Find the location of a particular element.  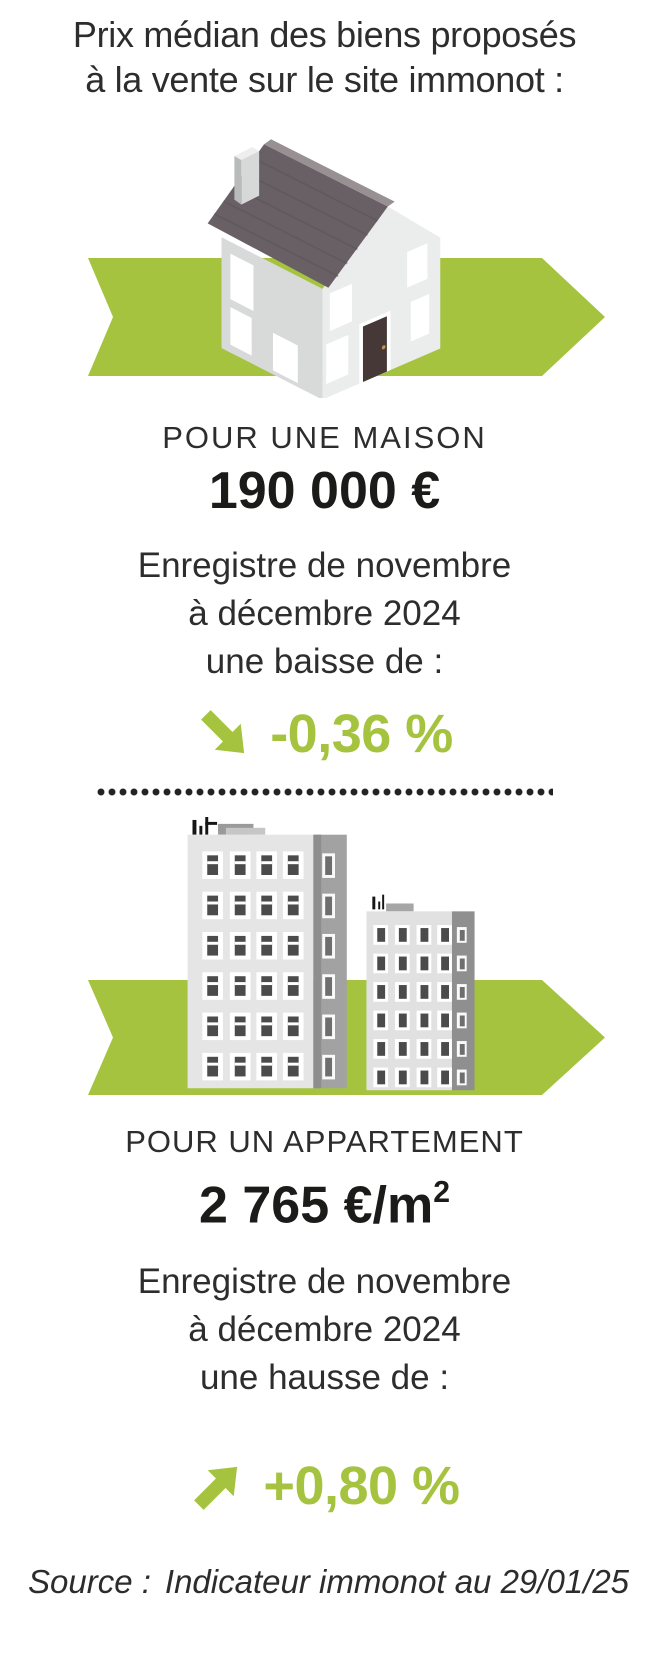

house-change-row: -0,36 % is located at coordinates (324, 734).